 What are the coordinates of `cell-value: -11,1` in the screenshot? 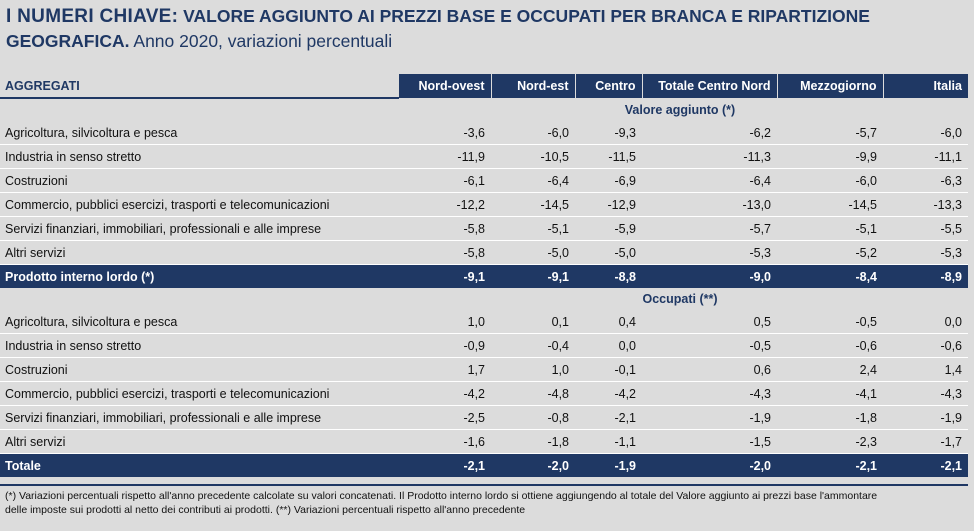 It's located at (925, 156).